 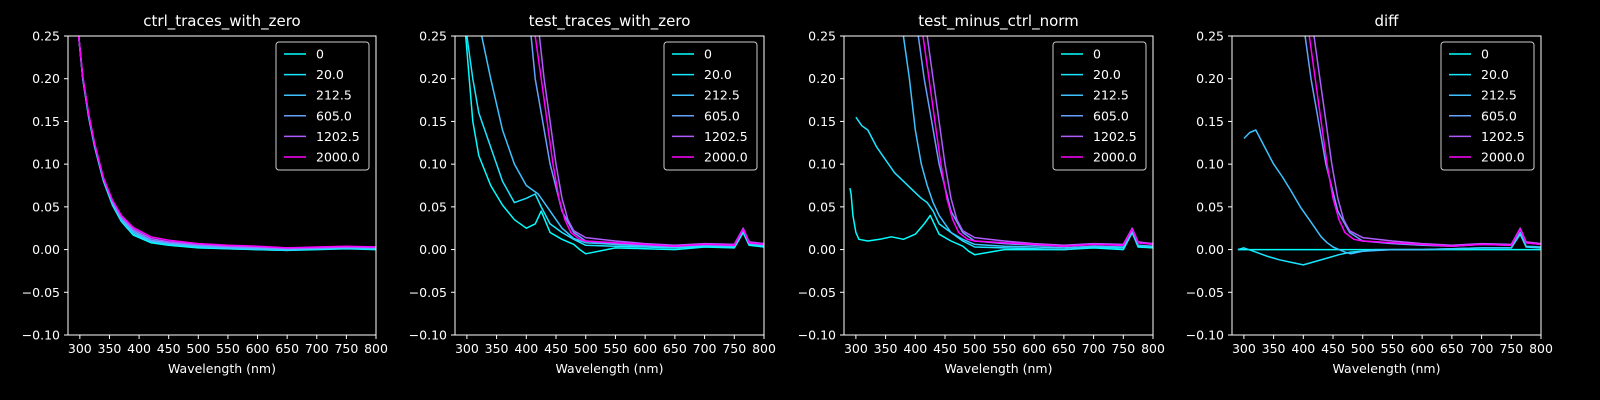 What do you see at coordinates (822, 36) in the screenshot?
I see `y-tick-label: 0.25` at bounding box center [822, 36].